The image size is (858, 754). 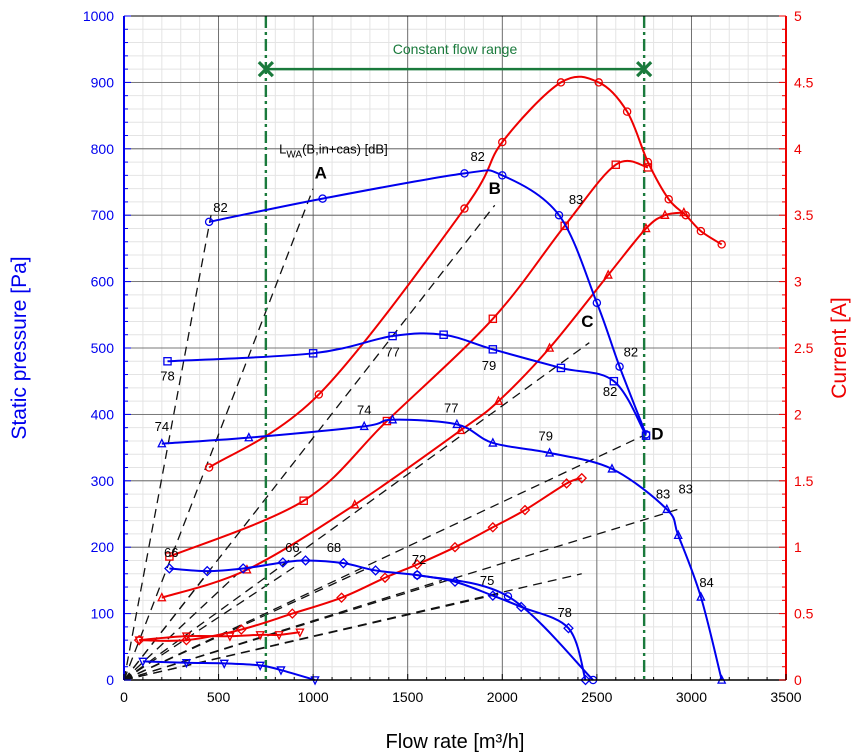 What do you see at coordinates (798, 282) in the screenshot?
I see `right-tick-label: 3` at bounding box center [798, 282].